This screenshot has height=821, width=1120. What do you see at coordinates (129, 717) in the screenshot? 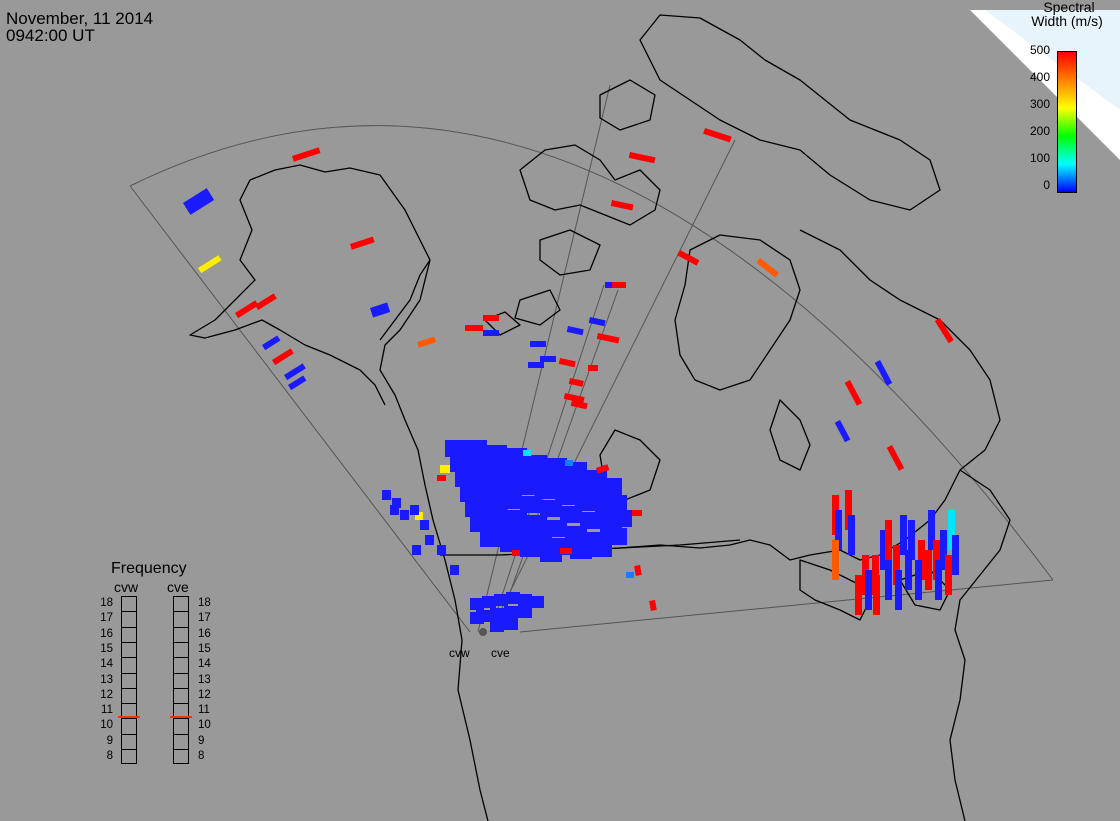
I see `frequency-marker-cvw` at bounding box center [129, 717].